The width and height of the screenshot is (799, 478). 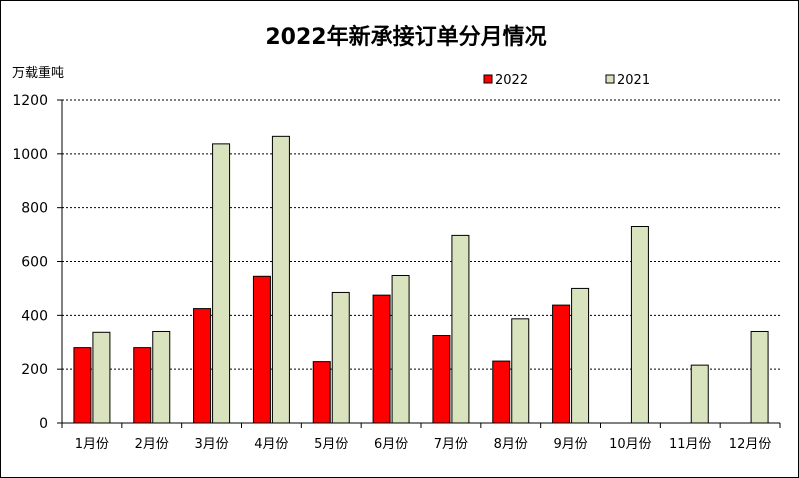 What do you see at coordinates (423, 444) in the screenshot?
I see `x-tick-labels: 1月份 2月份 3月份 4月份 5月份 6月份 7月份 8月份 9月份 10月份 11月份 12月份` at bounding box center [423, 444].